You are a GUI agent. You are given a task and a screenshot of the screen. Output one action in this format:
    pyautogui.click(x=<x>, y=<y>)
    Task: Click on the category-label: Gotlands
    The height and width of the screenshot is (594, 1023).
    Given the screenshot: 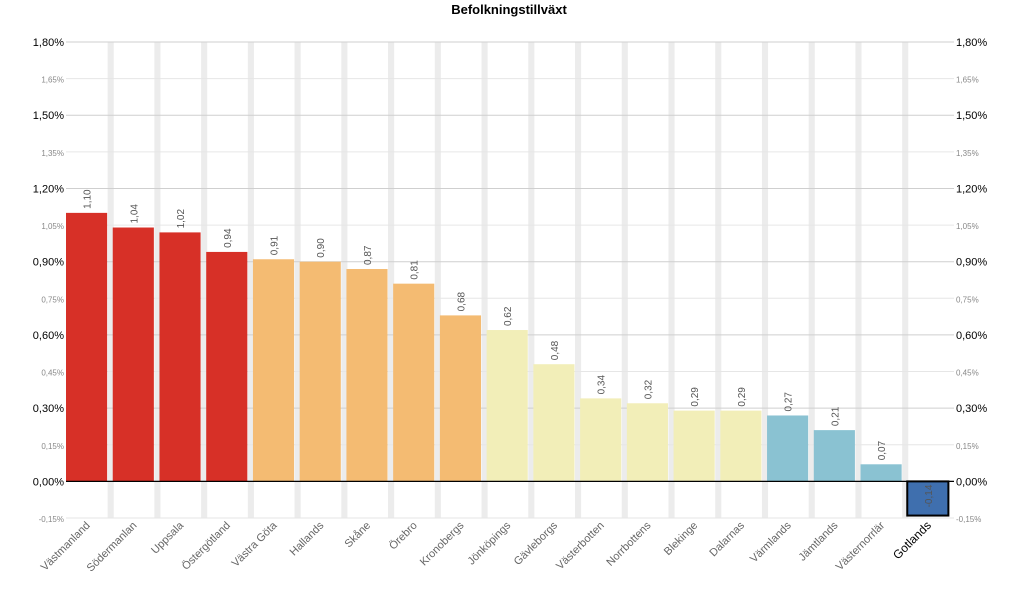 What is the action you would take?
    pyautogui.click(x=912, y=540)
    